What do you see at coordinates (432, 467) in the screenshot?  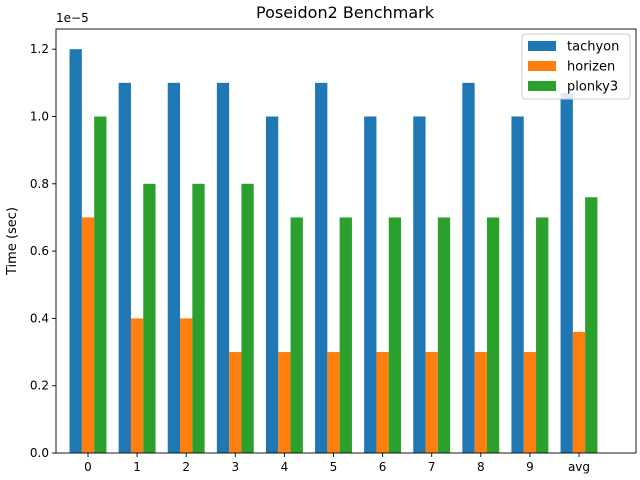 I see `x-tick-label: 7` at bounding box center [432, 467].